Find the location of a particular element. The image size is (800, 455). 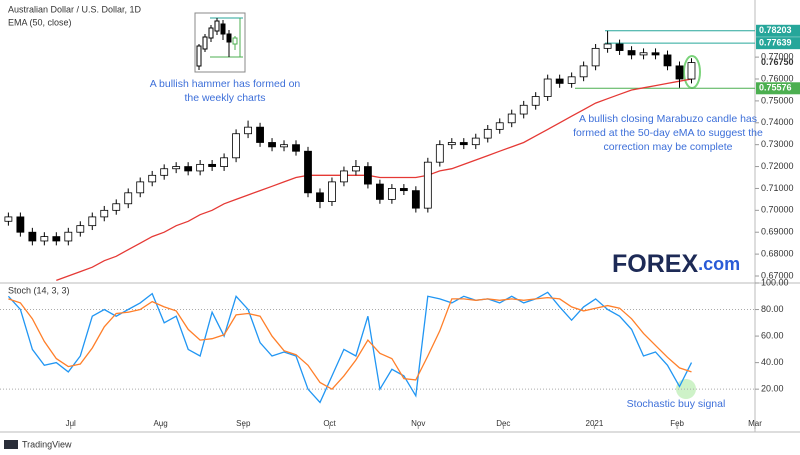

x-tick-label: Mar is located at coordinates (755, 423).